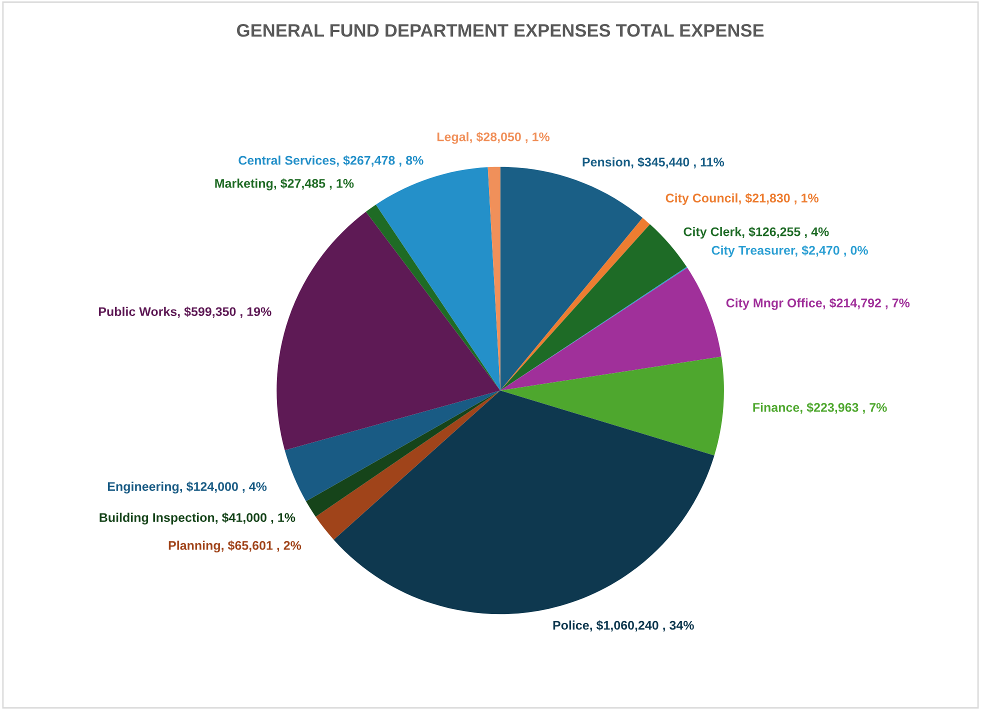  Describe the element at coordinates (653, 162) in the screenshot. I see `slice-label: Pension, $345,440 , 11%` at that location.